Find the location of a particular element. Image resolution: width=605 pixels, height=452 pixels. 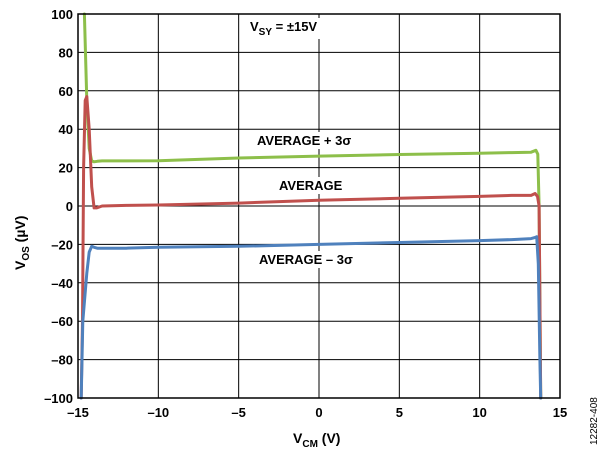

supply-annotation-rest: = ±15V is located at coordinates (294, 26).